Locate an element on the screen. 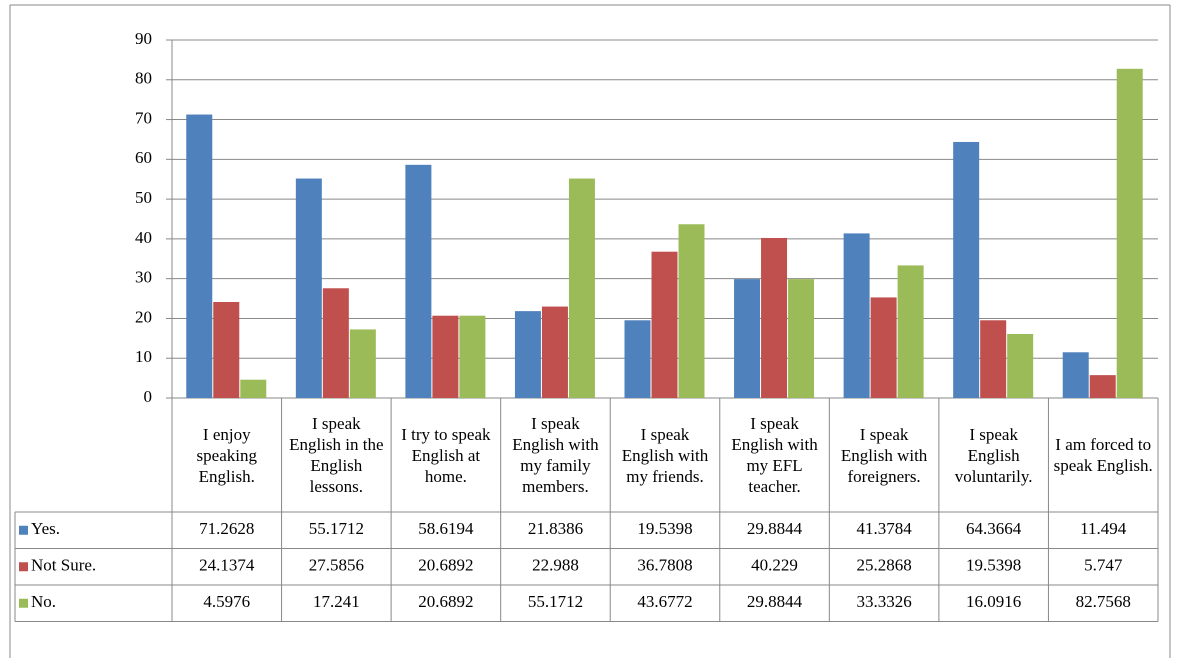 The image size is (1178, 658). y-tick-label: 50 is located at coordinates (143, 197).